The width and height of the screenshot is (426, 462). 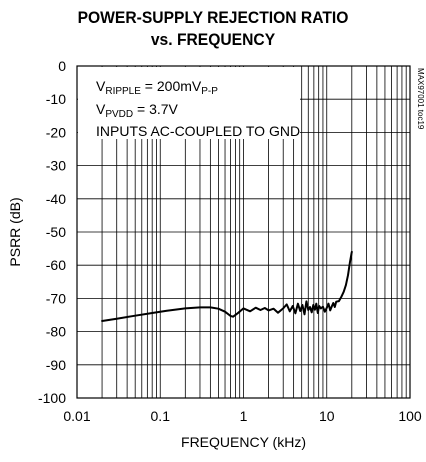 What do you see at coordinates (76, 416) in the screenshot?
I see `x-tick-label: 0.01` at bounding box center [76, 416].